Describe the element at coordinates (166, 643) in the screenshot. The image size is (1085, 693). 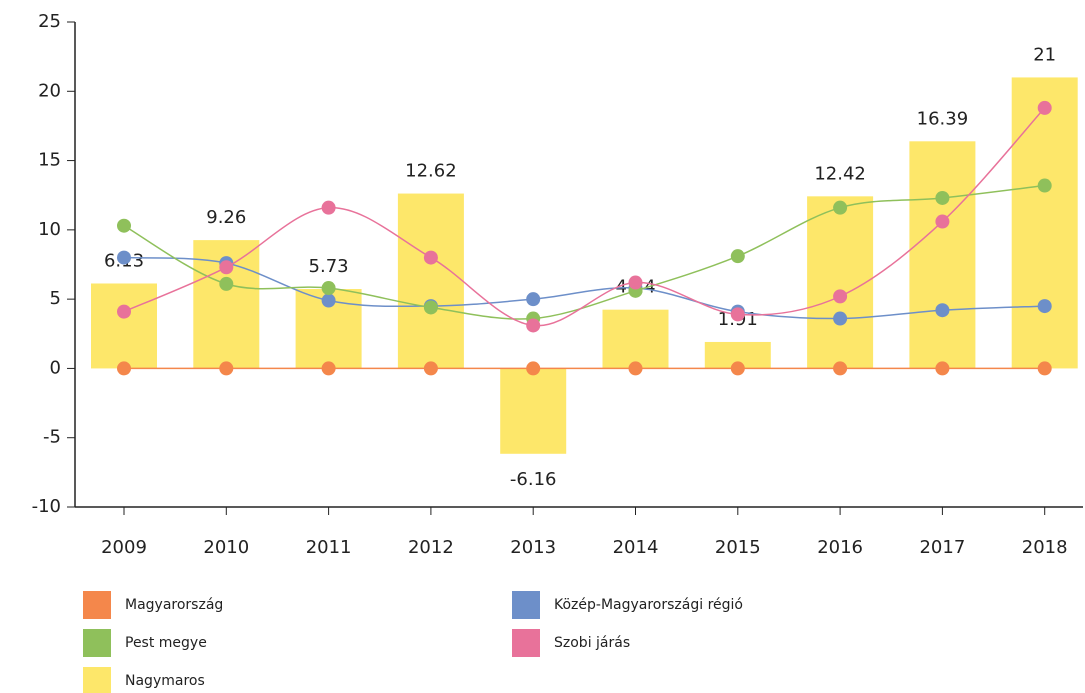
I see `legend-label: Pest megye` at that location.